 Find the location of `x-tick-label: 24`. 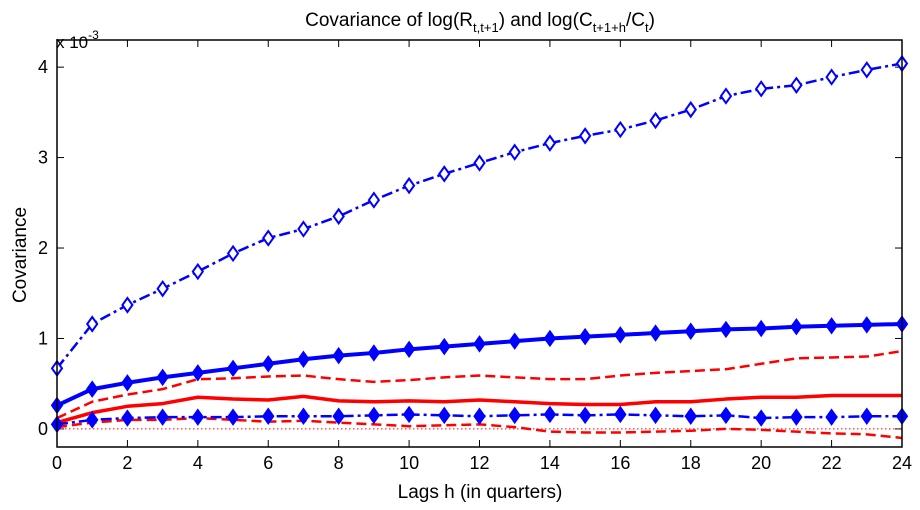

x-tick-label: 24 is located at coordinates (902, 463).